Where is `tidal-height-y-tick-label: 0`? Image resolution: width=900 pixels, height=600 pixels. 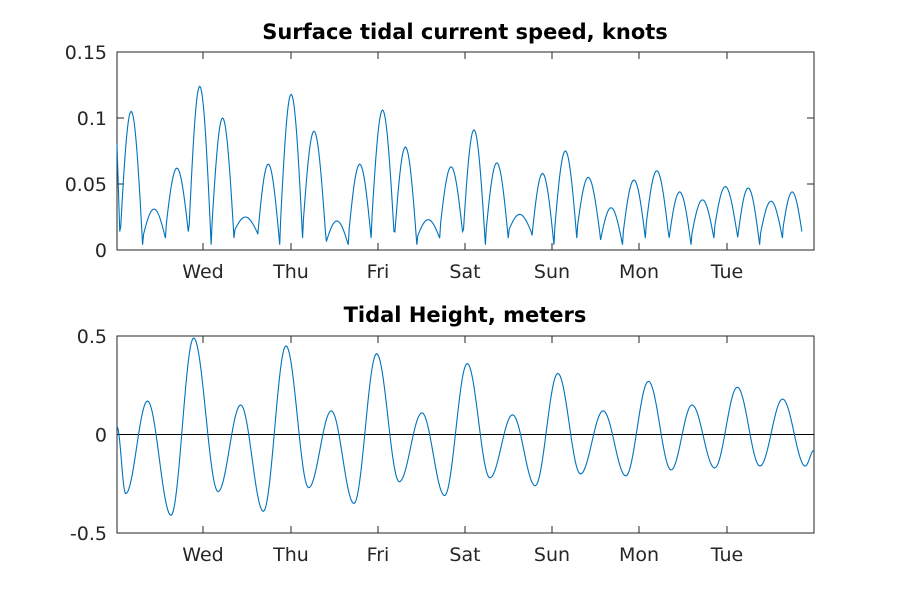 tidal-height-y-tick-label: 0 is located at coordinates (101, 436).